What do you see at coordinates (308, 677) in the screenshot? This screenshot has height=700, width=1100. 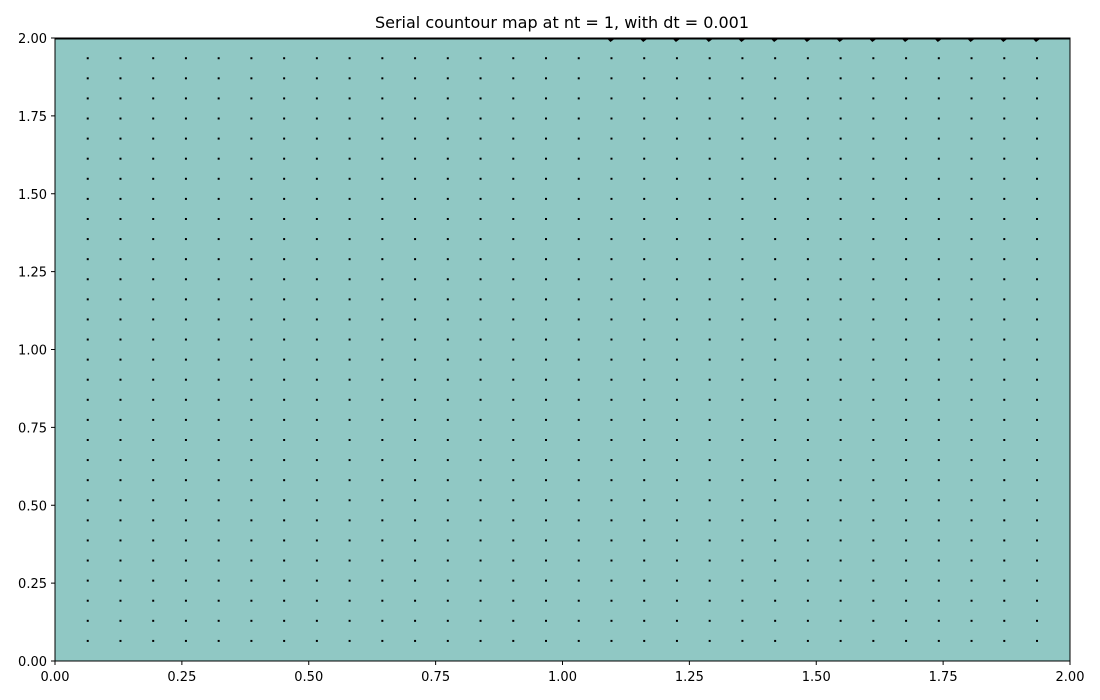 I see `x-tick-label: 0.50` at bounding box center [308, 677].